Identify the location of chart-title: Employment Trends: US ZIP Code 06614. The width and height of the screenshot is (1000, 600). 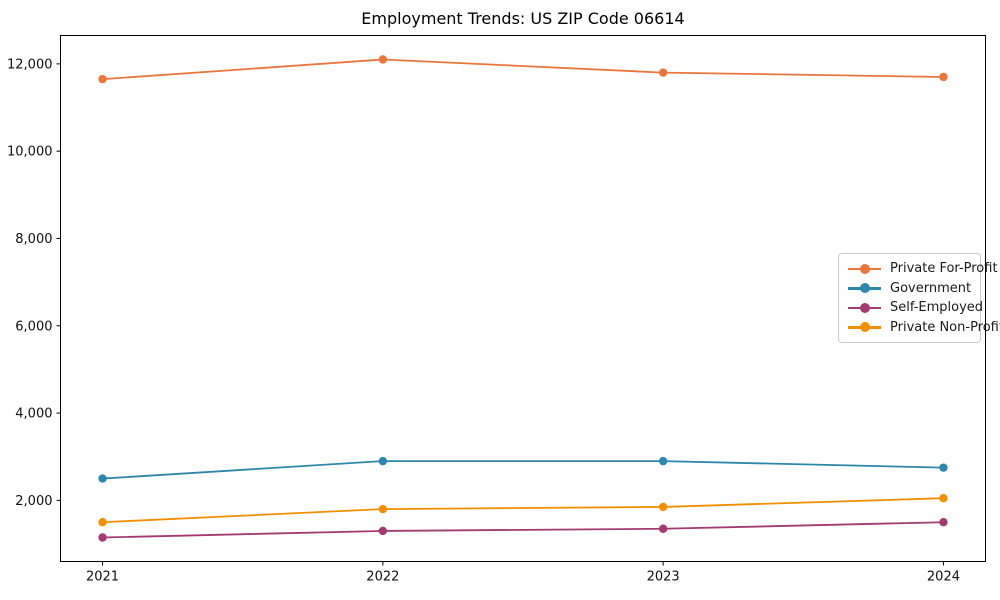
(523, 18).